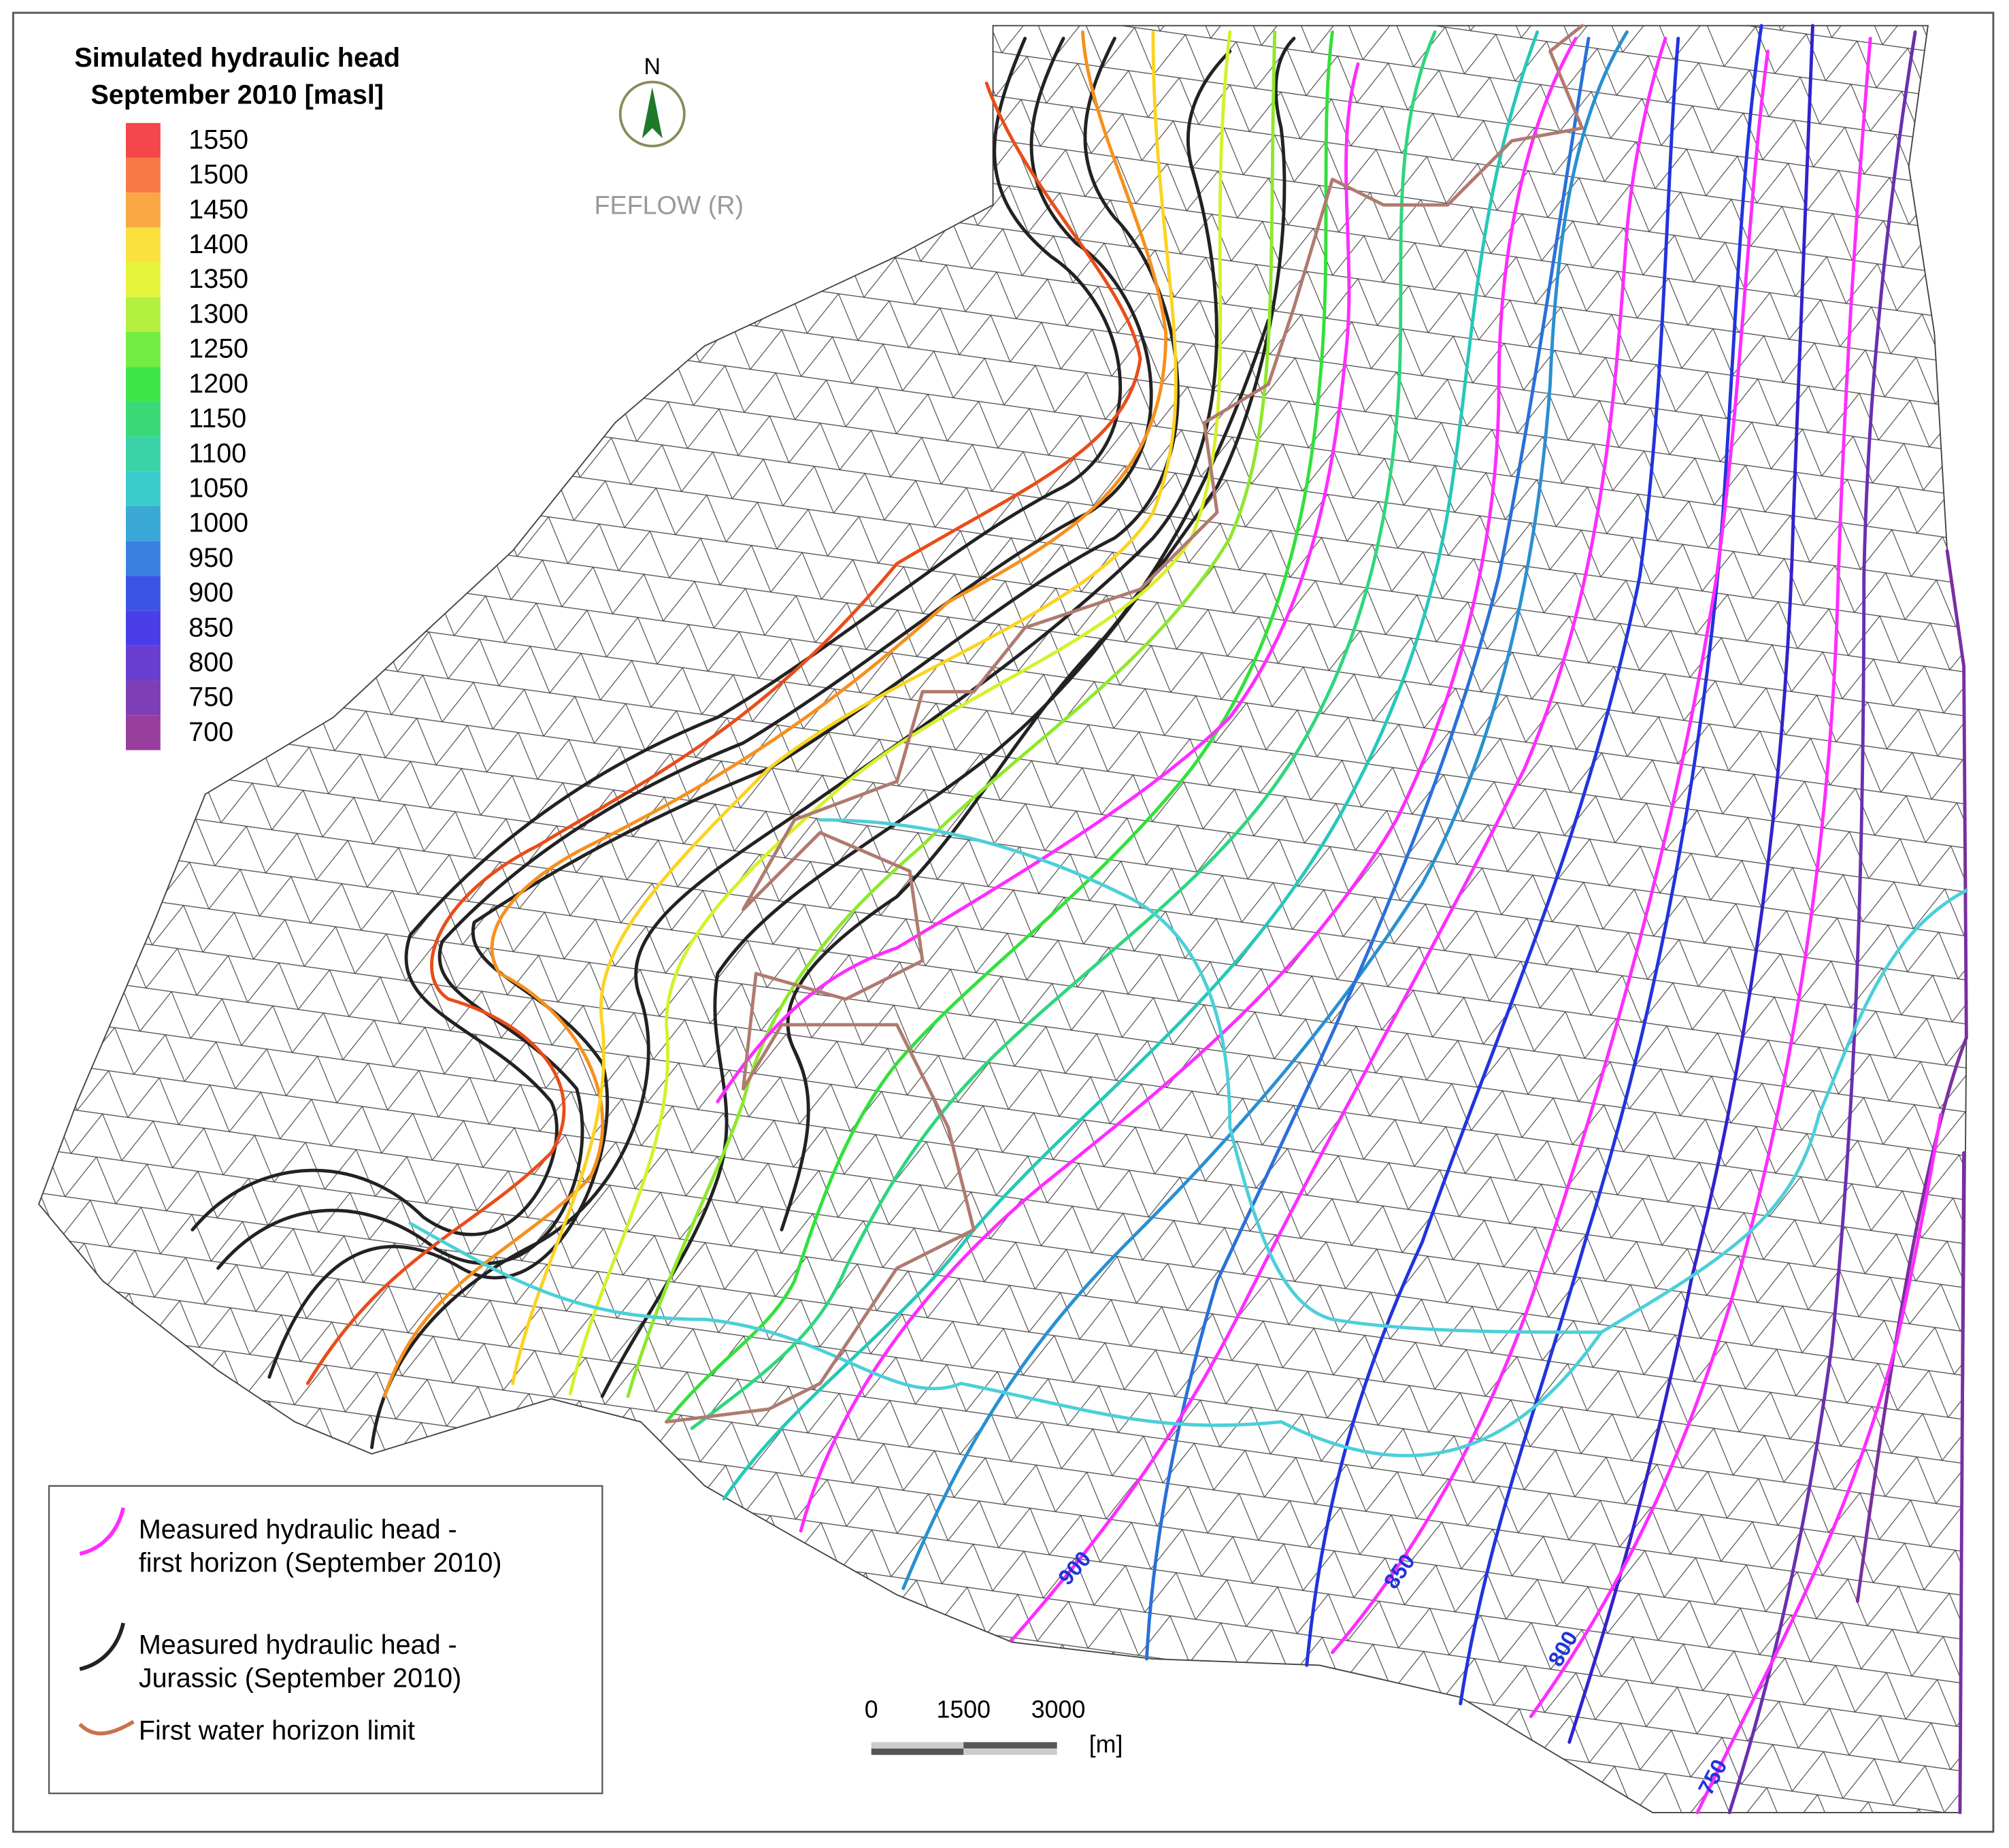  I want to click on scale-label: 900, so click(210, 593).